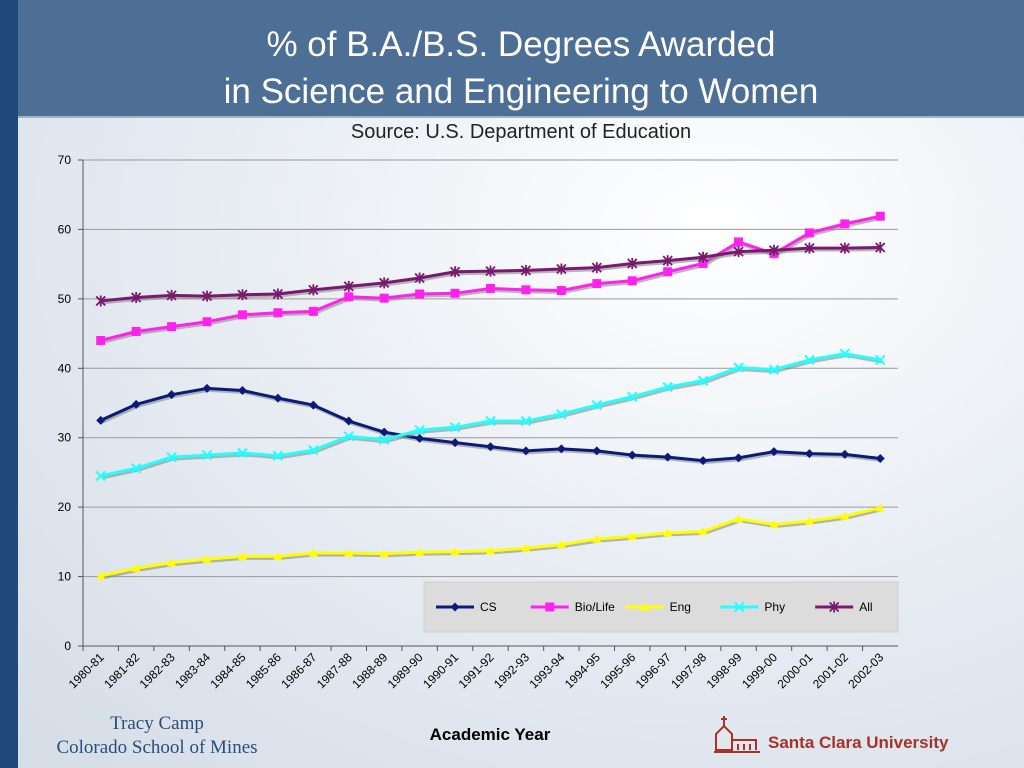 This screenshot has height=768, width=1024. What do you see at coordinates (521, 117) in the screenshot?
I see `title-divider` at bounding box center [521, 117].